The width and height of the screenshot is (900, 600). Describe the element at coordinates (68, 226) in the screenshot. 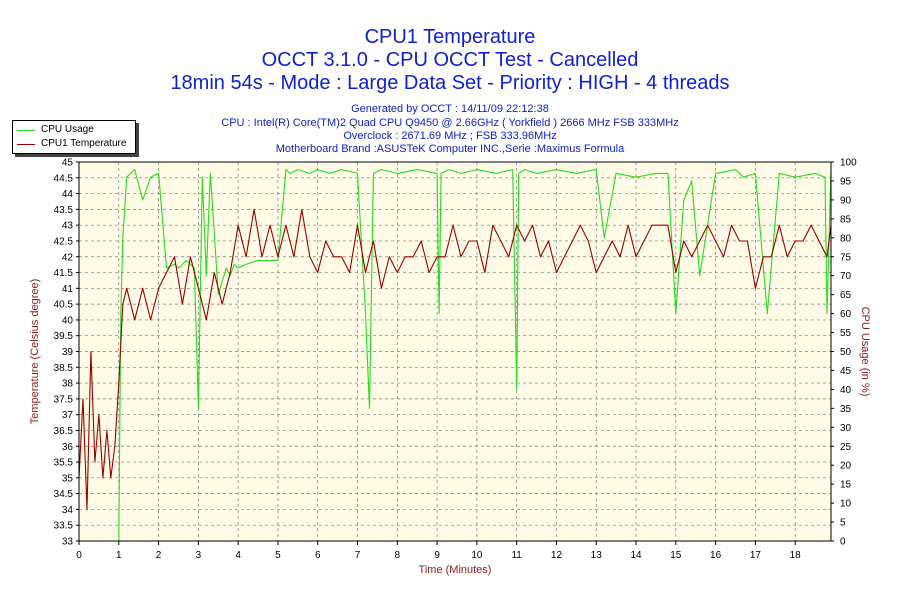

I see `y-tick-label: 43` at that location.